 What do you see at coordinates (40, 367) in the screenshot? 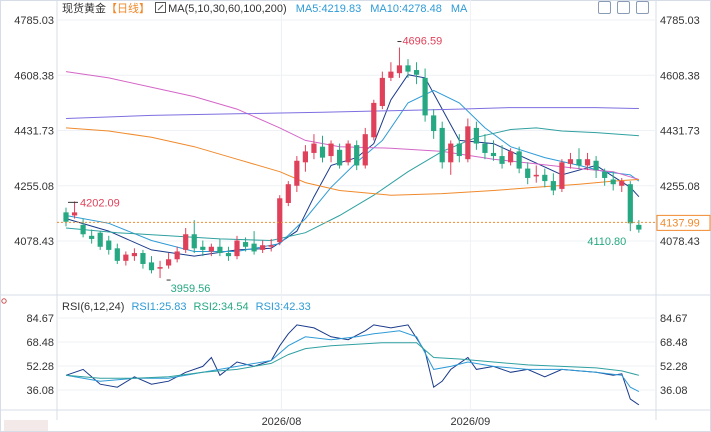
I see `rsi-tick-left: 52.28` at bounding box center [40, 367].